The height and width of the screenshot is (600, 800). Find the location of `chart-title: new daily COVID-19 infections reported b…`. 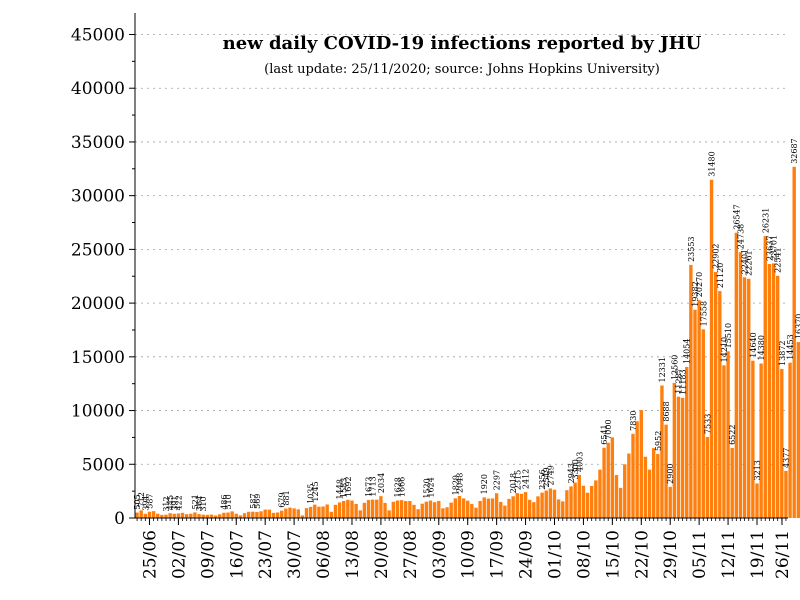

chart-title: new daily COVID-19 infections reported b… is located at coordinates (462, 43).